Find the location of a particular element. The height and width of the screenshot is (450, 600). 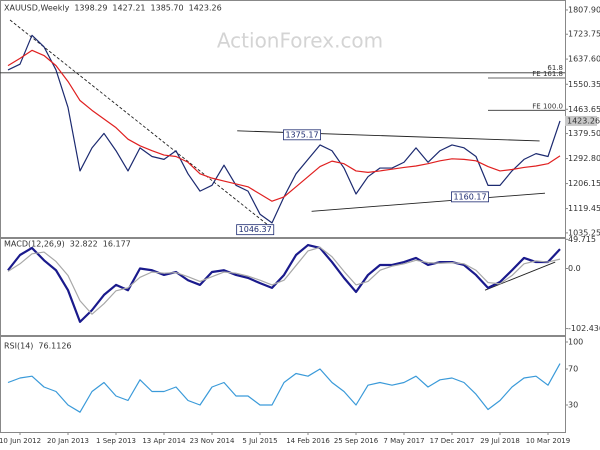

x-tick-label: 1 Sep 2013 is located at coordinates (116, 441).